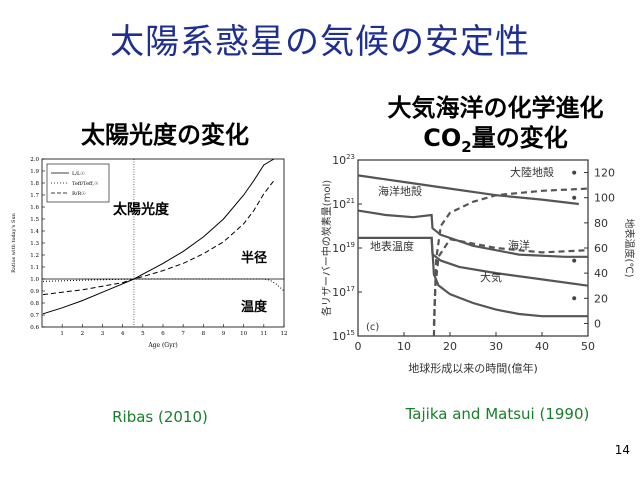 This screenshot has width=640, height=480. What do you see at coordinates (204, 334) in the screenshot?
I see `left-x-tick-label: 8` at bounding box center [204, 334].